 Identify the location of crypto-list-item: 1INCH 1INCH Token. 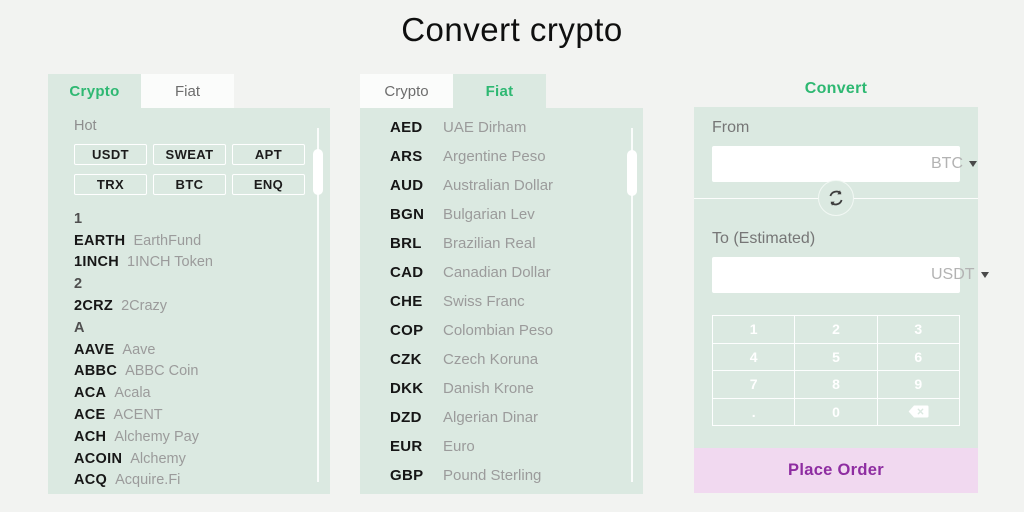
(202, 263).